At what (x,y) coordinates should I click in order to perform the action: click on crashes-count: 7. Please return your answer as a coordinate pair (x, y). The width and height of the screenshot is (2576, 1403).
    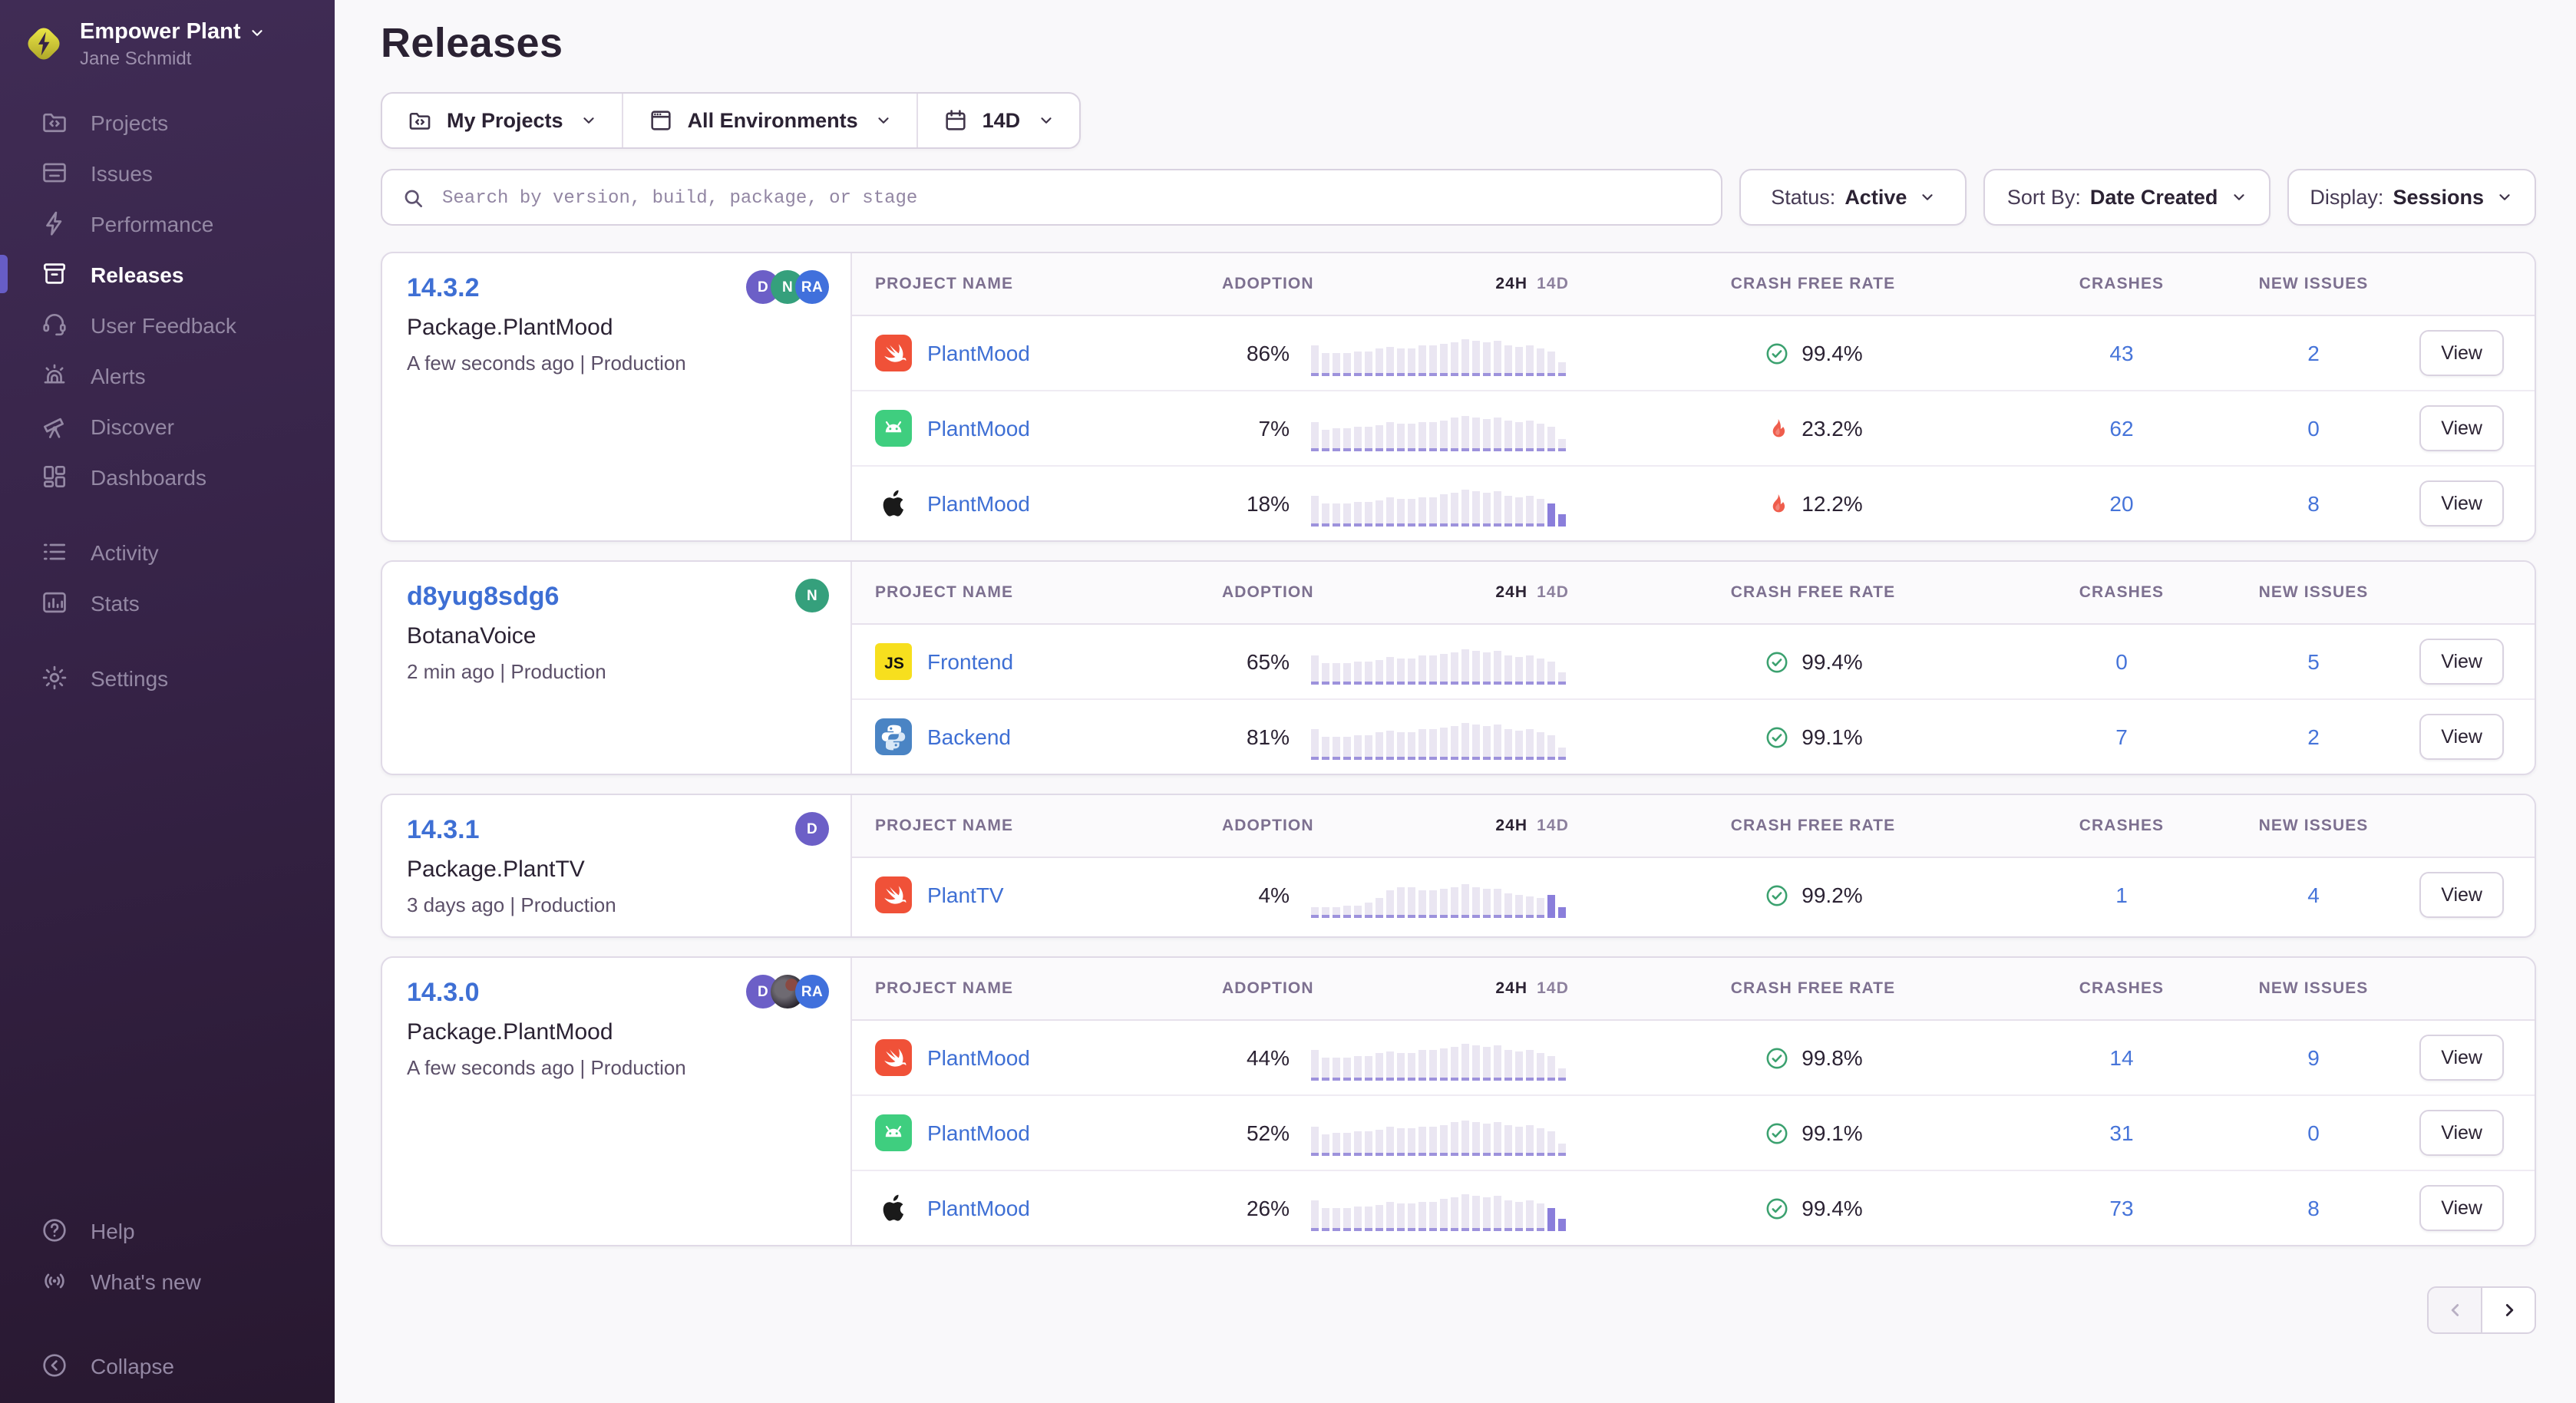
    Looking at the image, I should click on (2121, 737).